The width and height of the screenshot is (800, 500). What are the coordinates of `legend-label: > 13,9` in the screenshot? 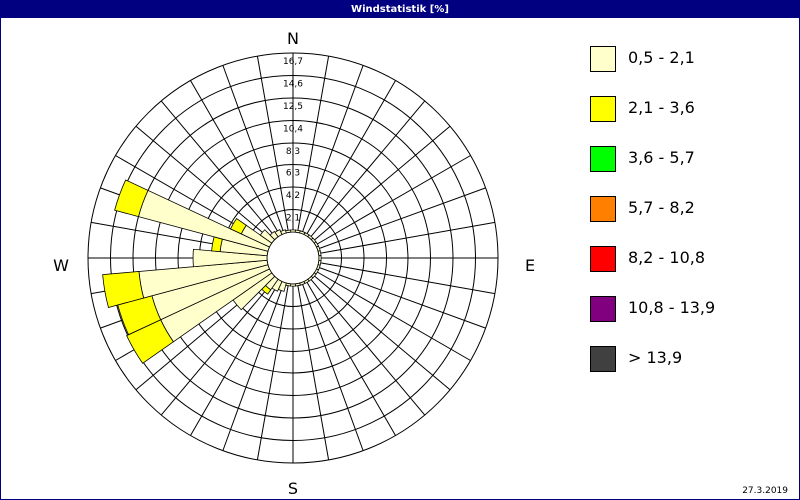 It's located at (655, 357).